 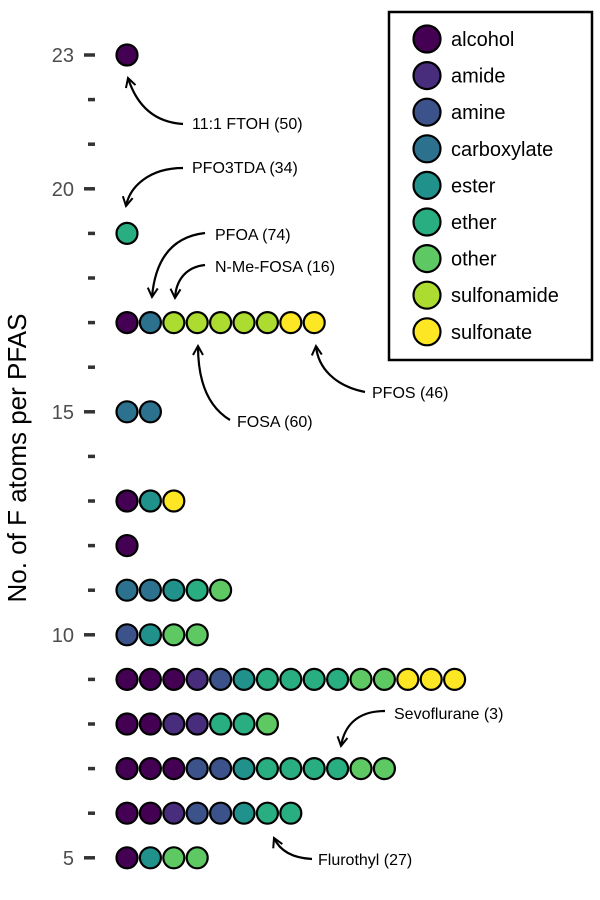 What do you see at coordinates (275, 422) in the screenshot?
I see `annotation-label: FOSA (60)` at bounding box center [275, 422].